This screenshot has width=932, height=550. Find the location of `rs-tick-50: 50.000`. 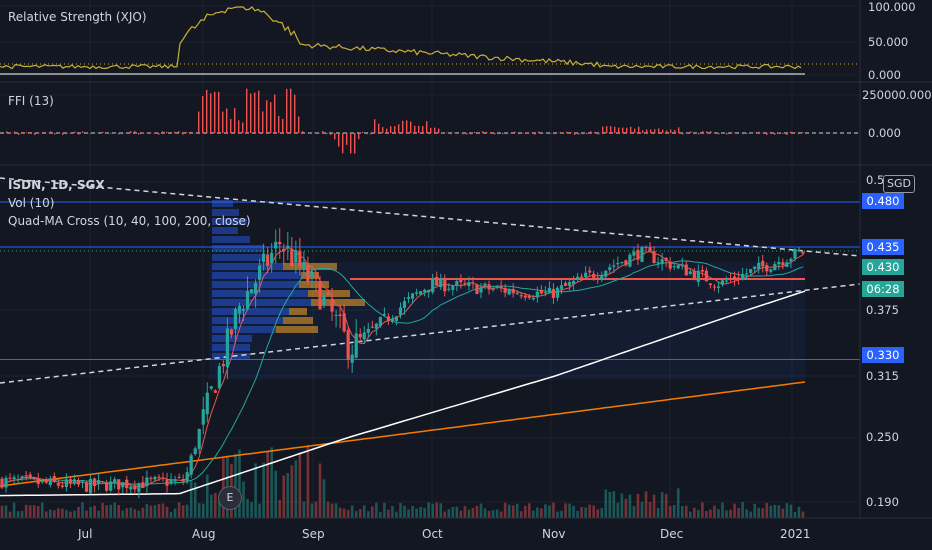

rs-tick-50: 50.000 is located at coordinates (888, 42).